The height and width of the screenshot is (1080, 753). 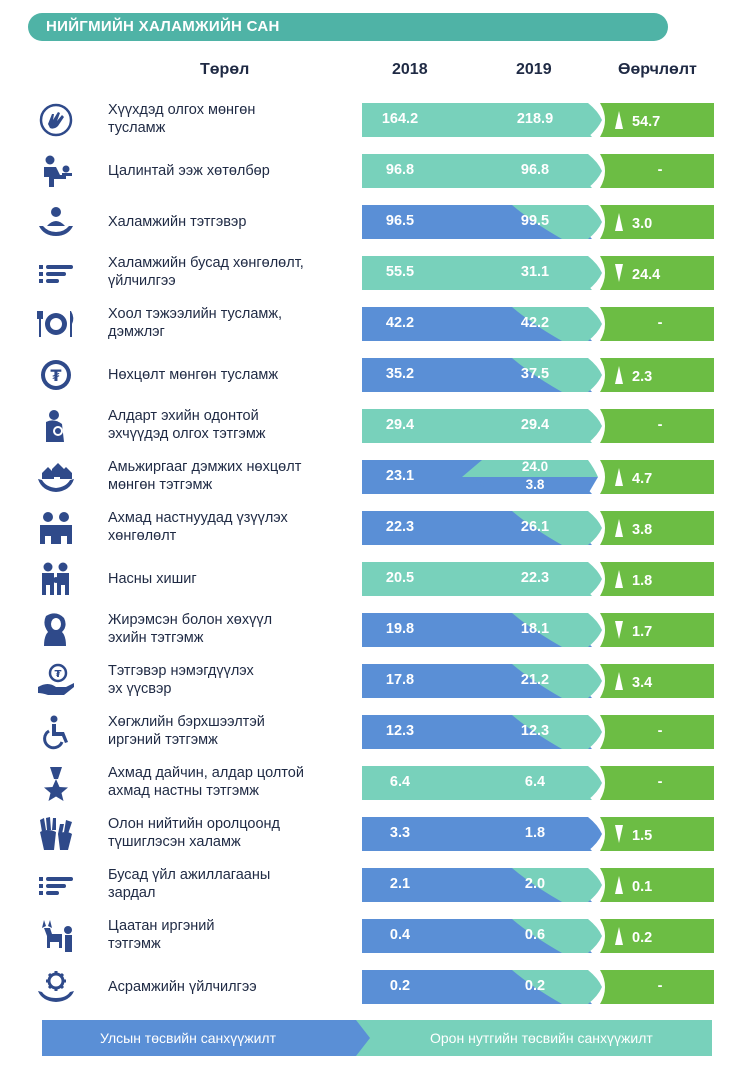 I want to click on row-label: Цаатан иргэний тэтгэмж, so click(x=161, y=935).